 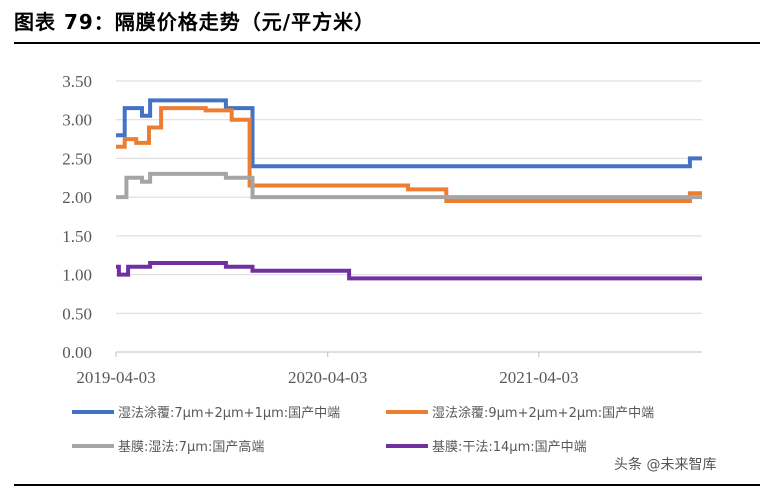 What do you see at coordinates (543, 413) in the screenshot?
I see `legend-label-series-2: 湿法涂覆:9μm+2μm+2μm:国产中端` at bounding box center [543, 413].